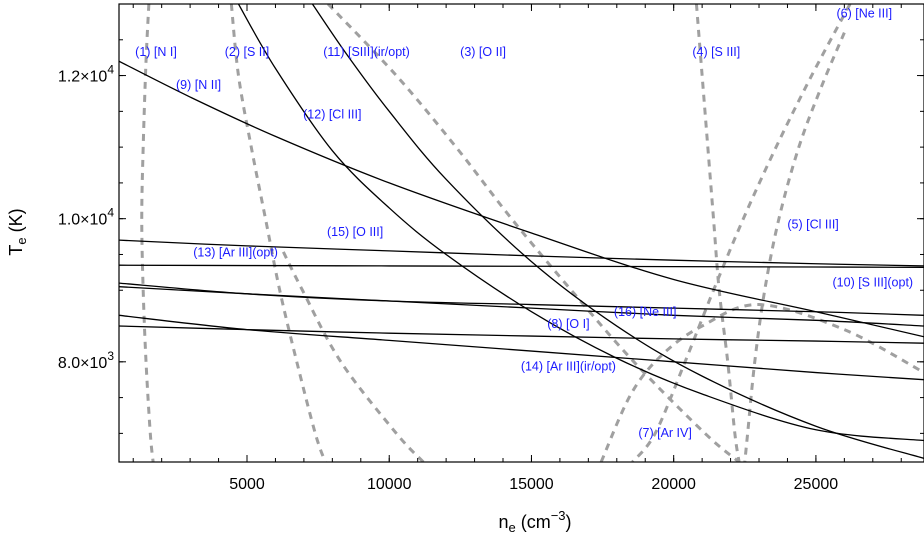 Image resolution: width=924 pixels, height=542 pixels. What do you see at coordinates (86, 217) in the screenshot?
I see `y-tick-label: 1.0×10⁴` at bounding box center [86, 217].